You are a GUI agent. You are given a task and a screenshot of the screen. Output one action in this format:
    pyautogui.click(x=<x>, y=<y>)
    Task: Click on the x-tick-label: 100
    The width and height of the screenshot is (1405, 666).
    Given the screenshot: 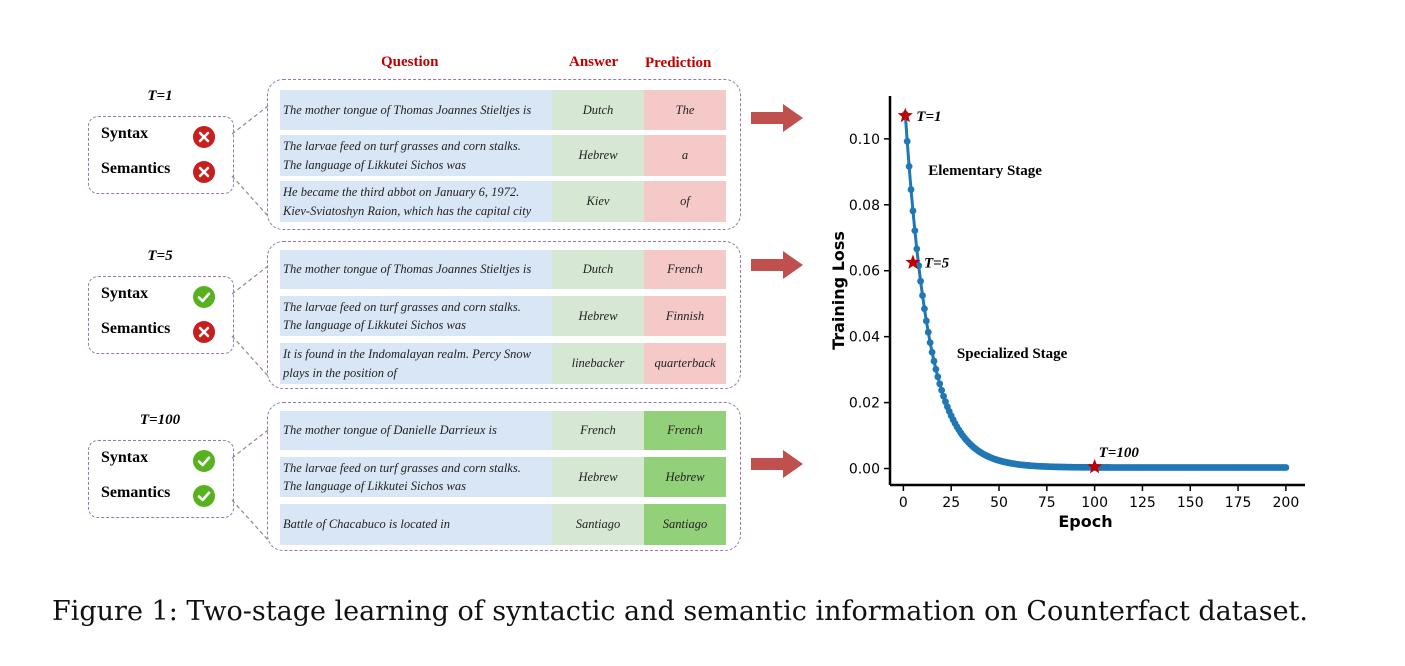 What is the action you would take?
    pyautogui.click(x=1094, y=503)
    